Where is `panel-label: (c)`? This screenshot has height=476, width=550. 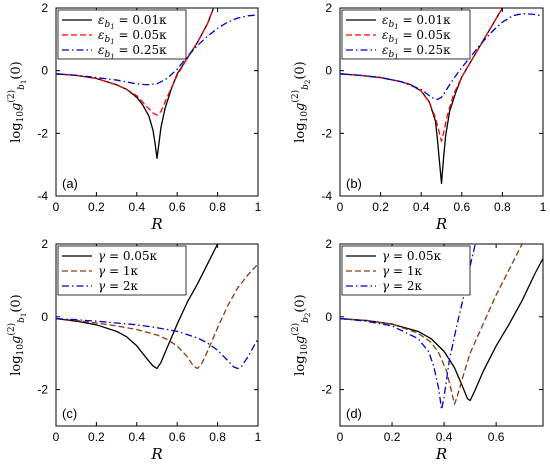 panel-label: (c) is located at coordinates (69, 413).